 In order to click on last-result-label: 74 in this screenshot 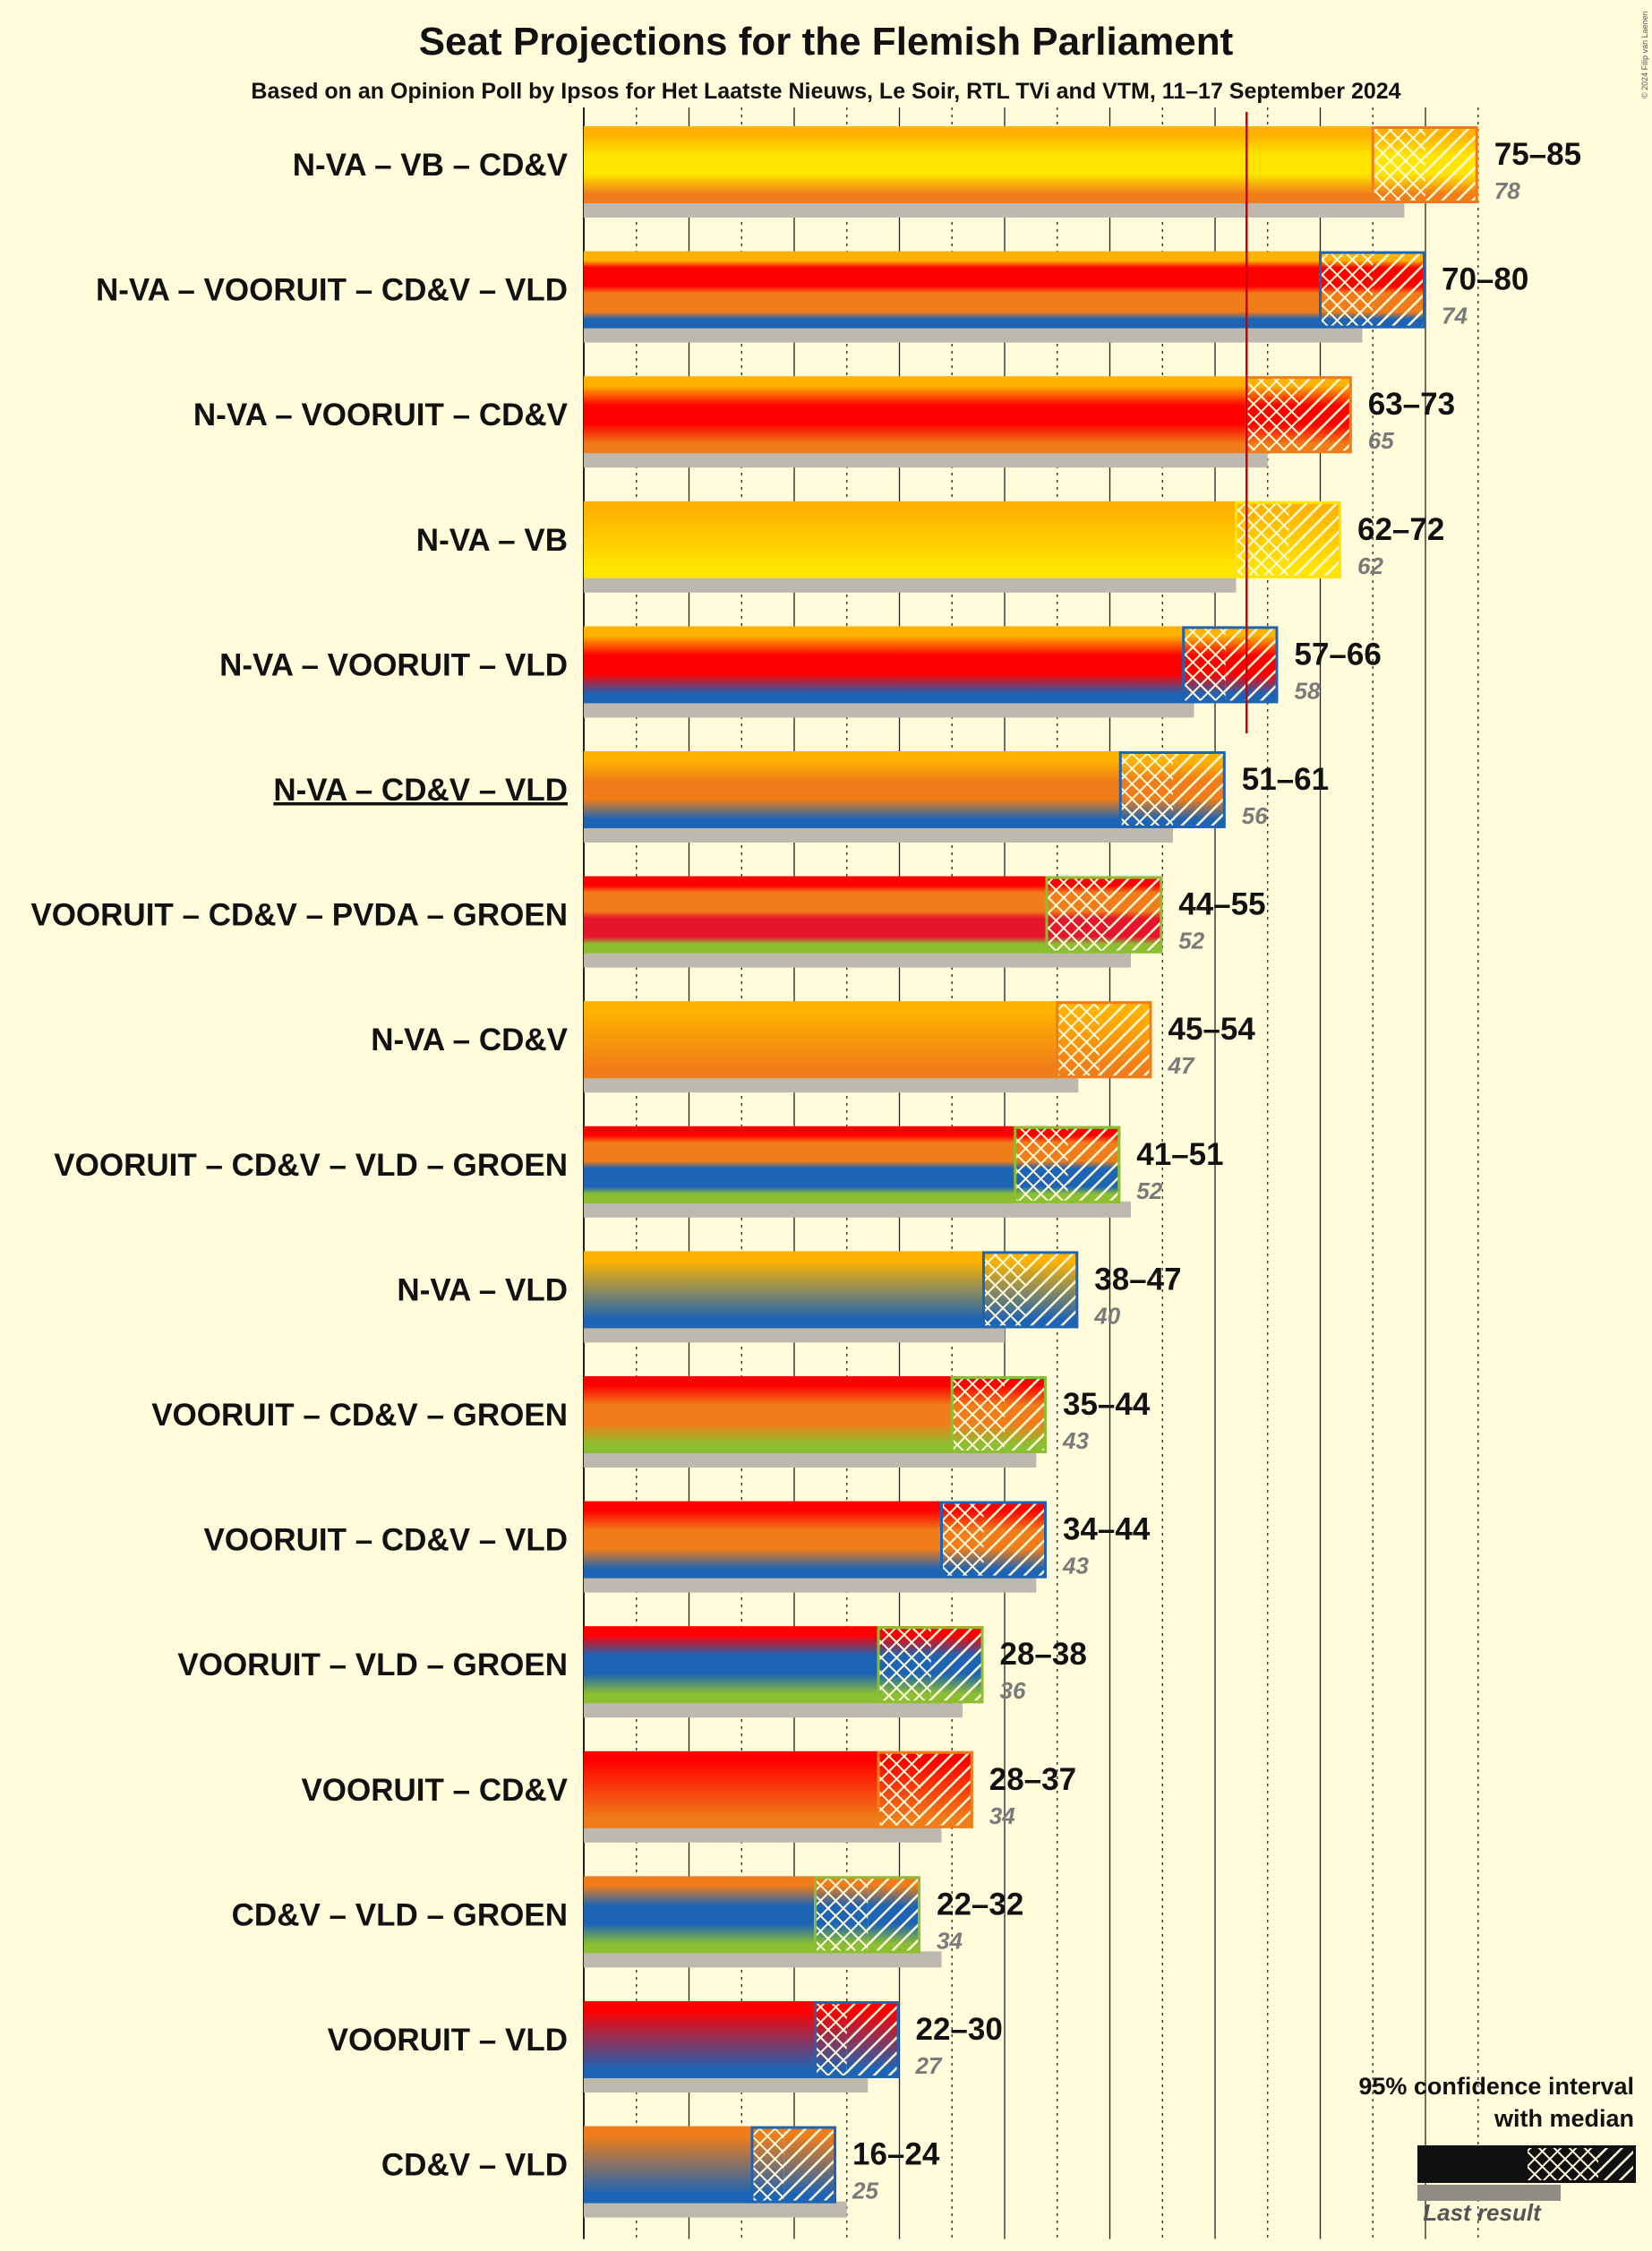, I will do `click(1455, 316)`.